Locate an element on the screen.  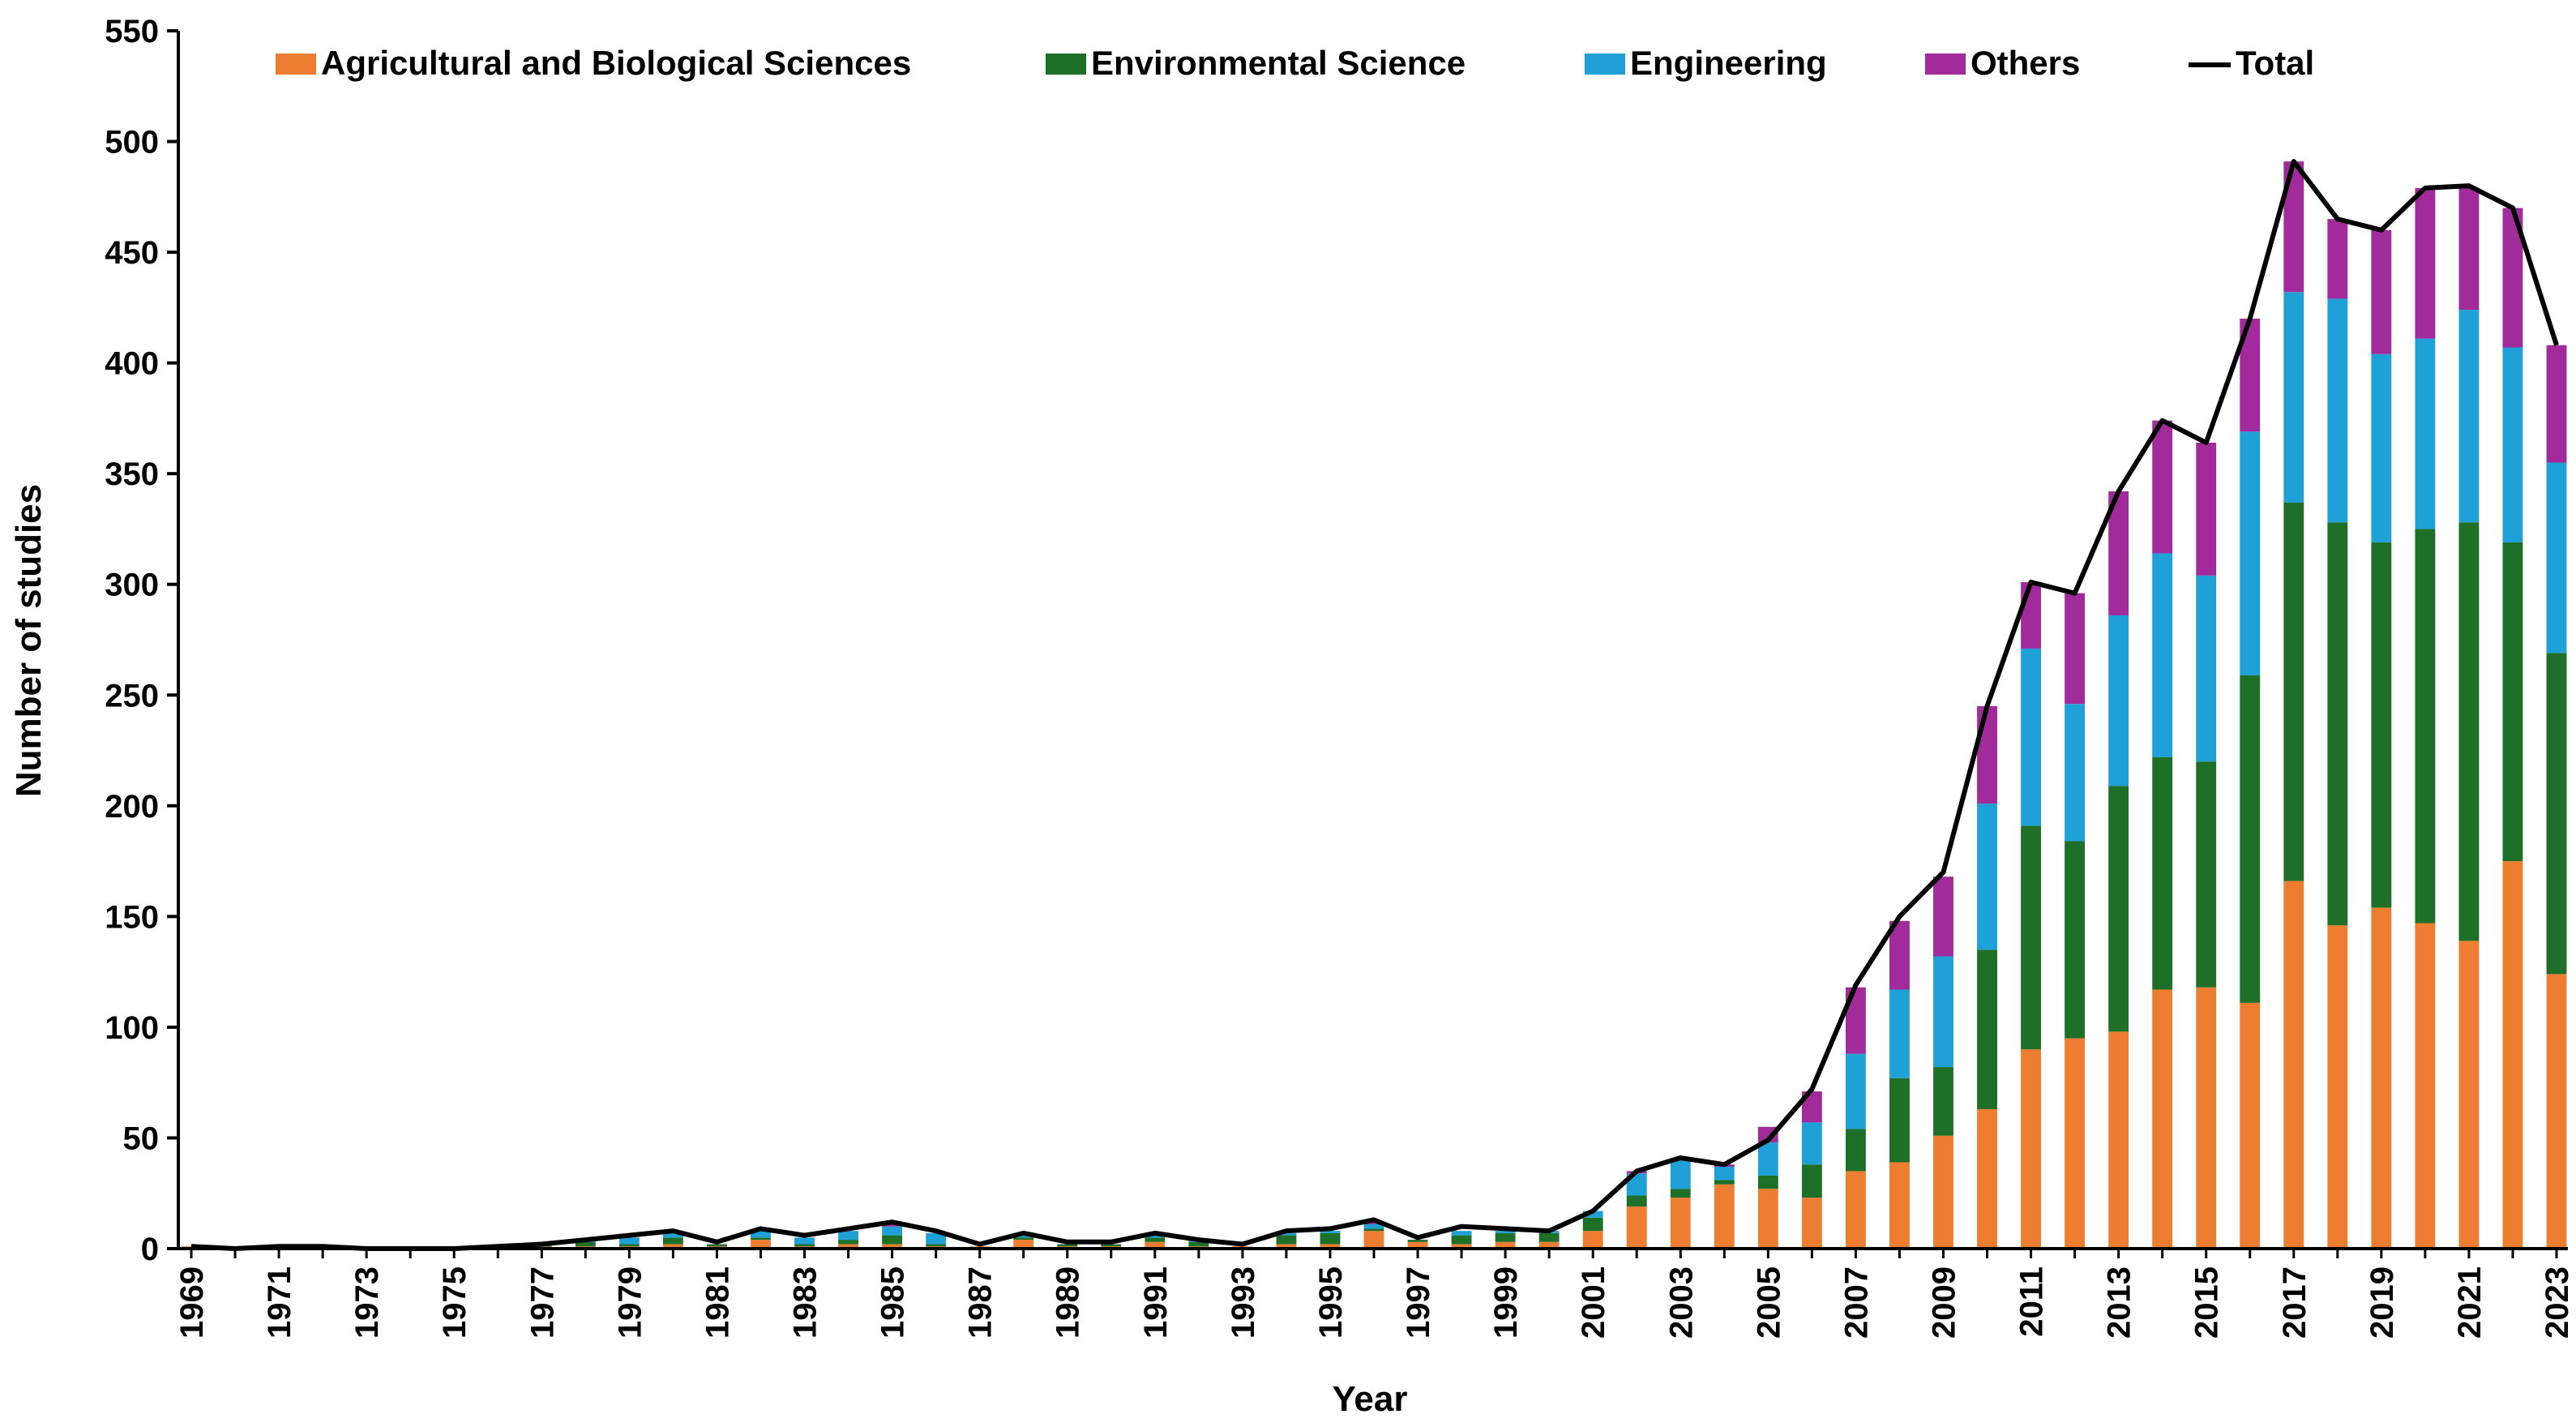
x-tick-label: 2023 is located at coordinates (2557, 1302).